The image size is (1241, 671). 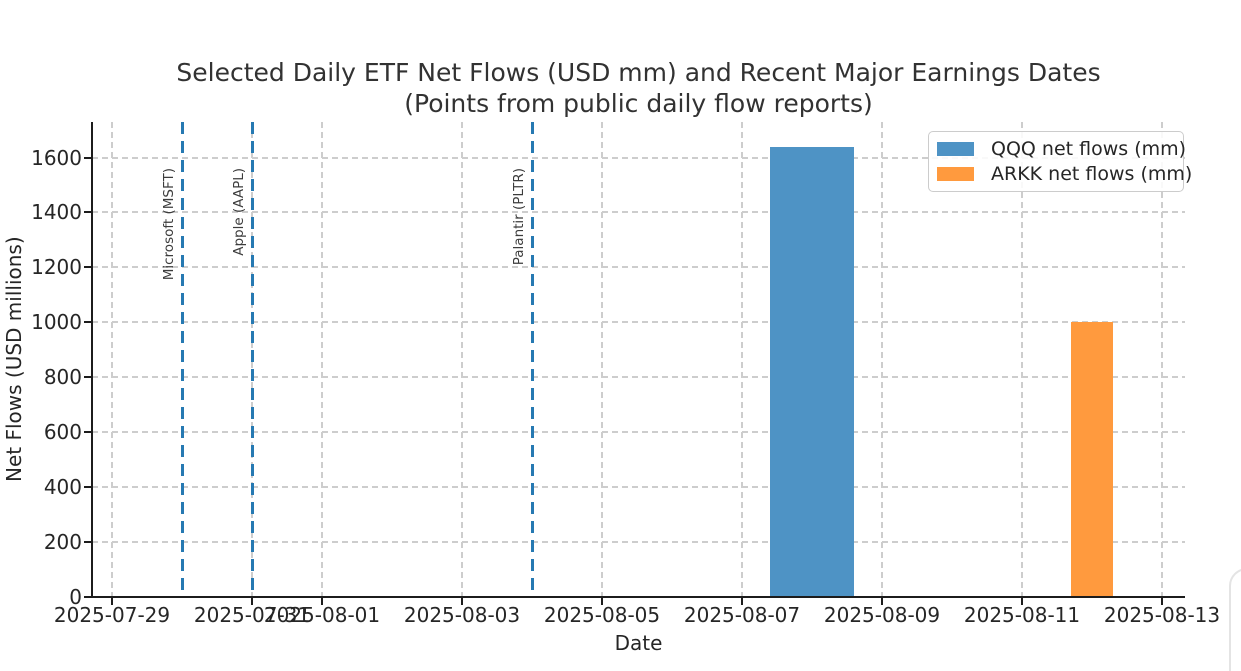 What do you see at coordinates (638, 643) in the screenshot?
I see `x-axis-label: Date` at bounding box center [638, 643].